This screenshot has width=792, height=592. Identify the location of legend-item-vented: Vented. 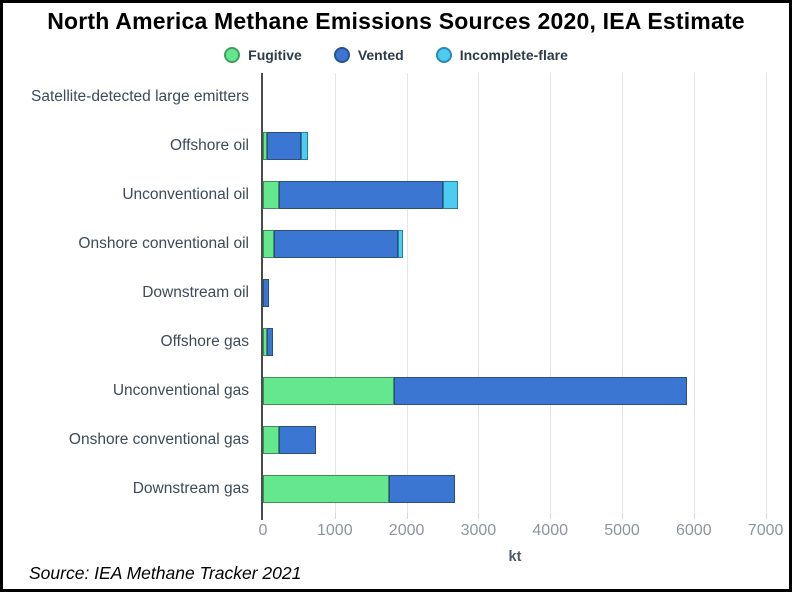
(368, 55).